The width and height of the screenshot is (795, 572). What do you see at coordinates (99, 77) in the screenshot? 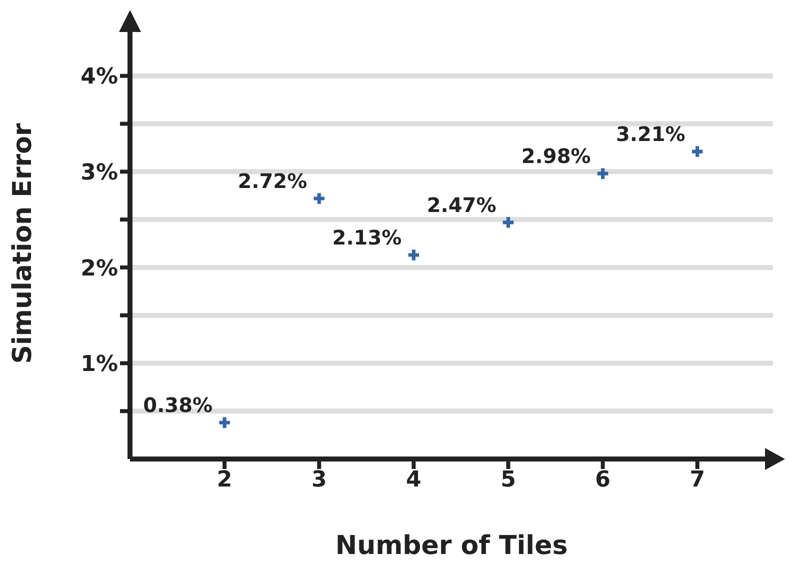
I see `y-tick-label: 4%` at bounding box center [99, 77].